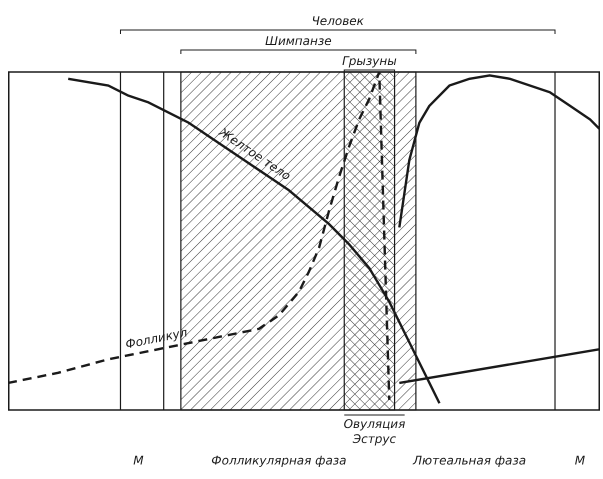 Image resolution: width=603 pixels, height=479 pixels. I want to click on text: Шимпанзе, so click(298, 41).